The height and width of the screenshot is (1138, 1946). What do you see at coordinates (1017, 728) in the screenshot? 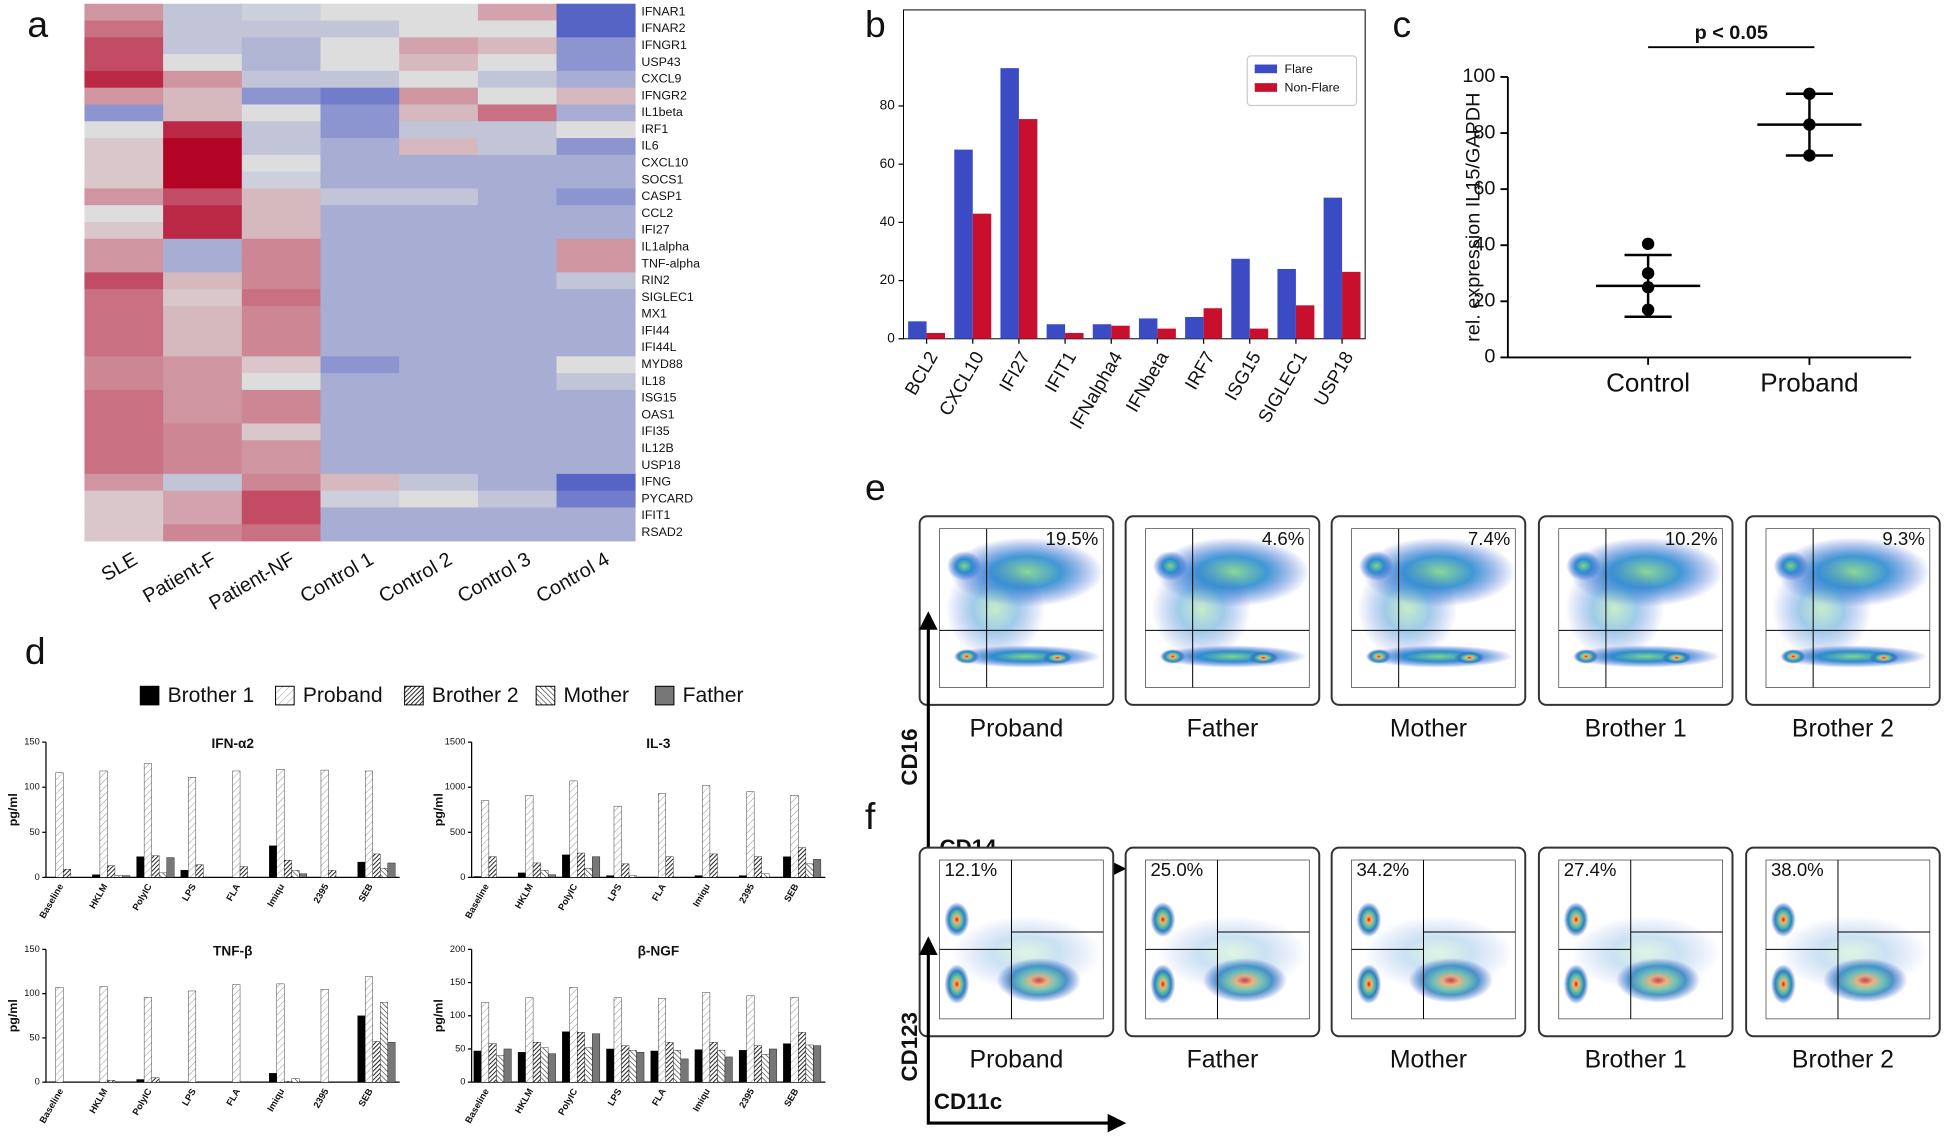
I see `sample-label: Proband` at bounding box center [1017, 728].